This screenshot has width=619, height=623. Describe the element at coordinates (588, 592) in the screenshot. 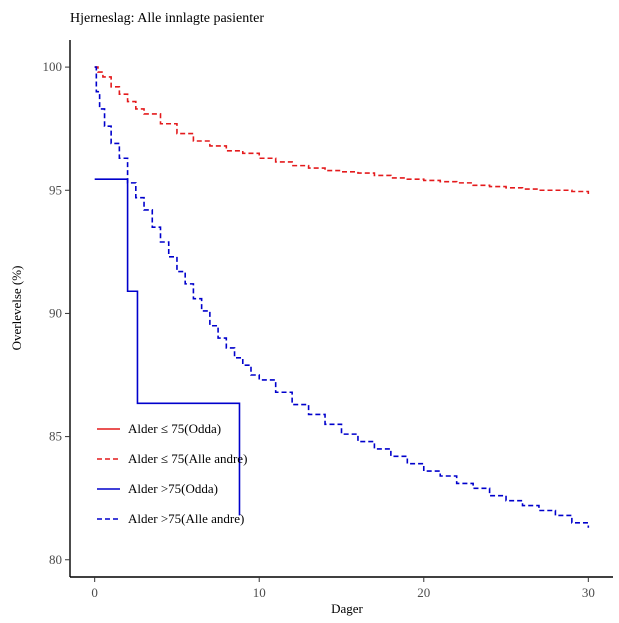

I see `x-tick-label-30: 30` at that location.